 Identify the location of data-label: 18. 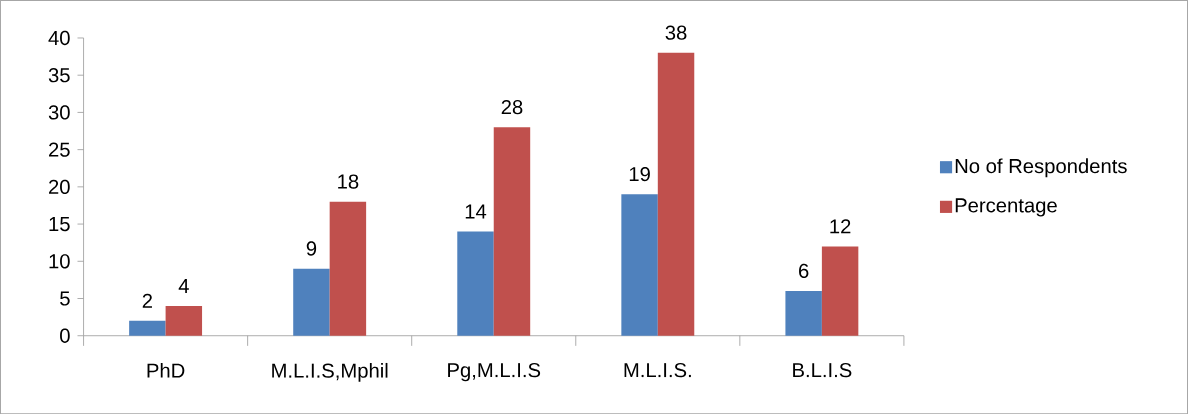
(348, 181).